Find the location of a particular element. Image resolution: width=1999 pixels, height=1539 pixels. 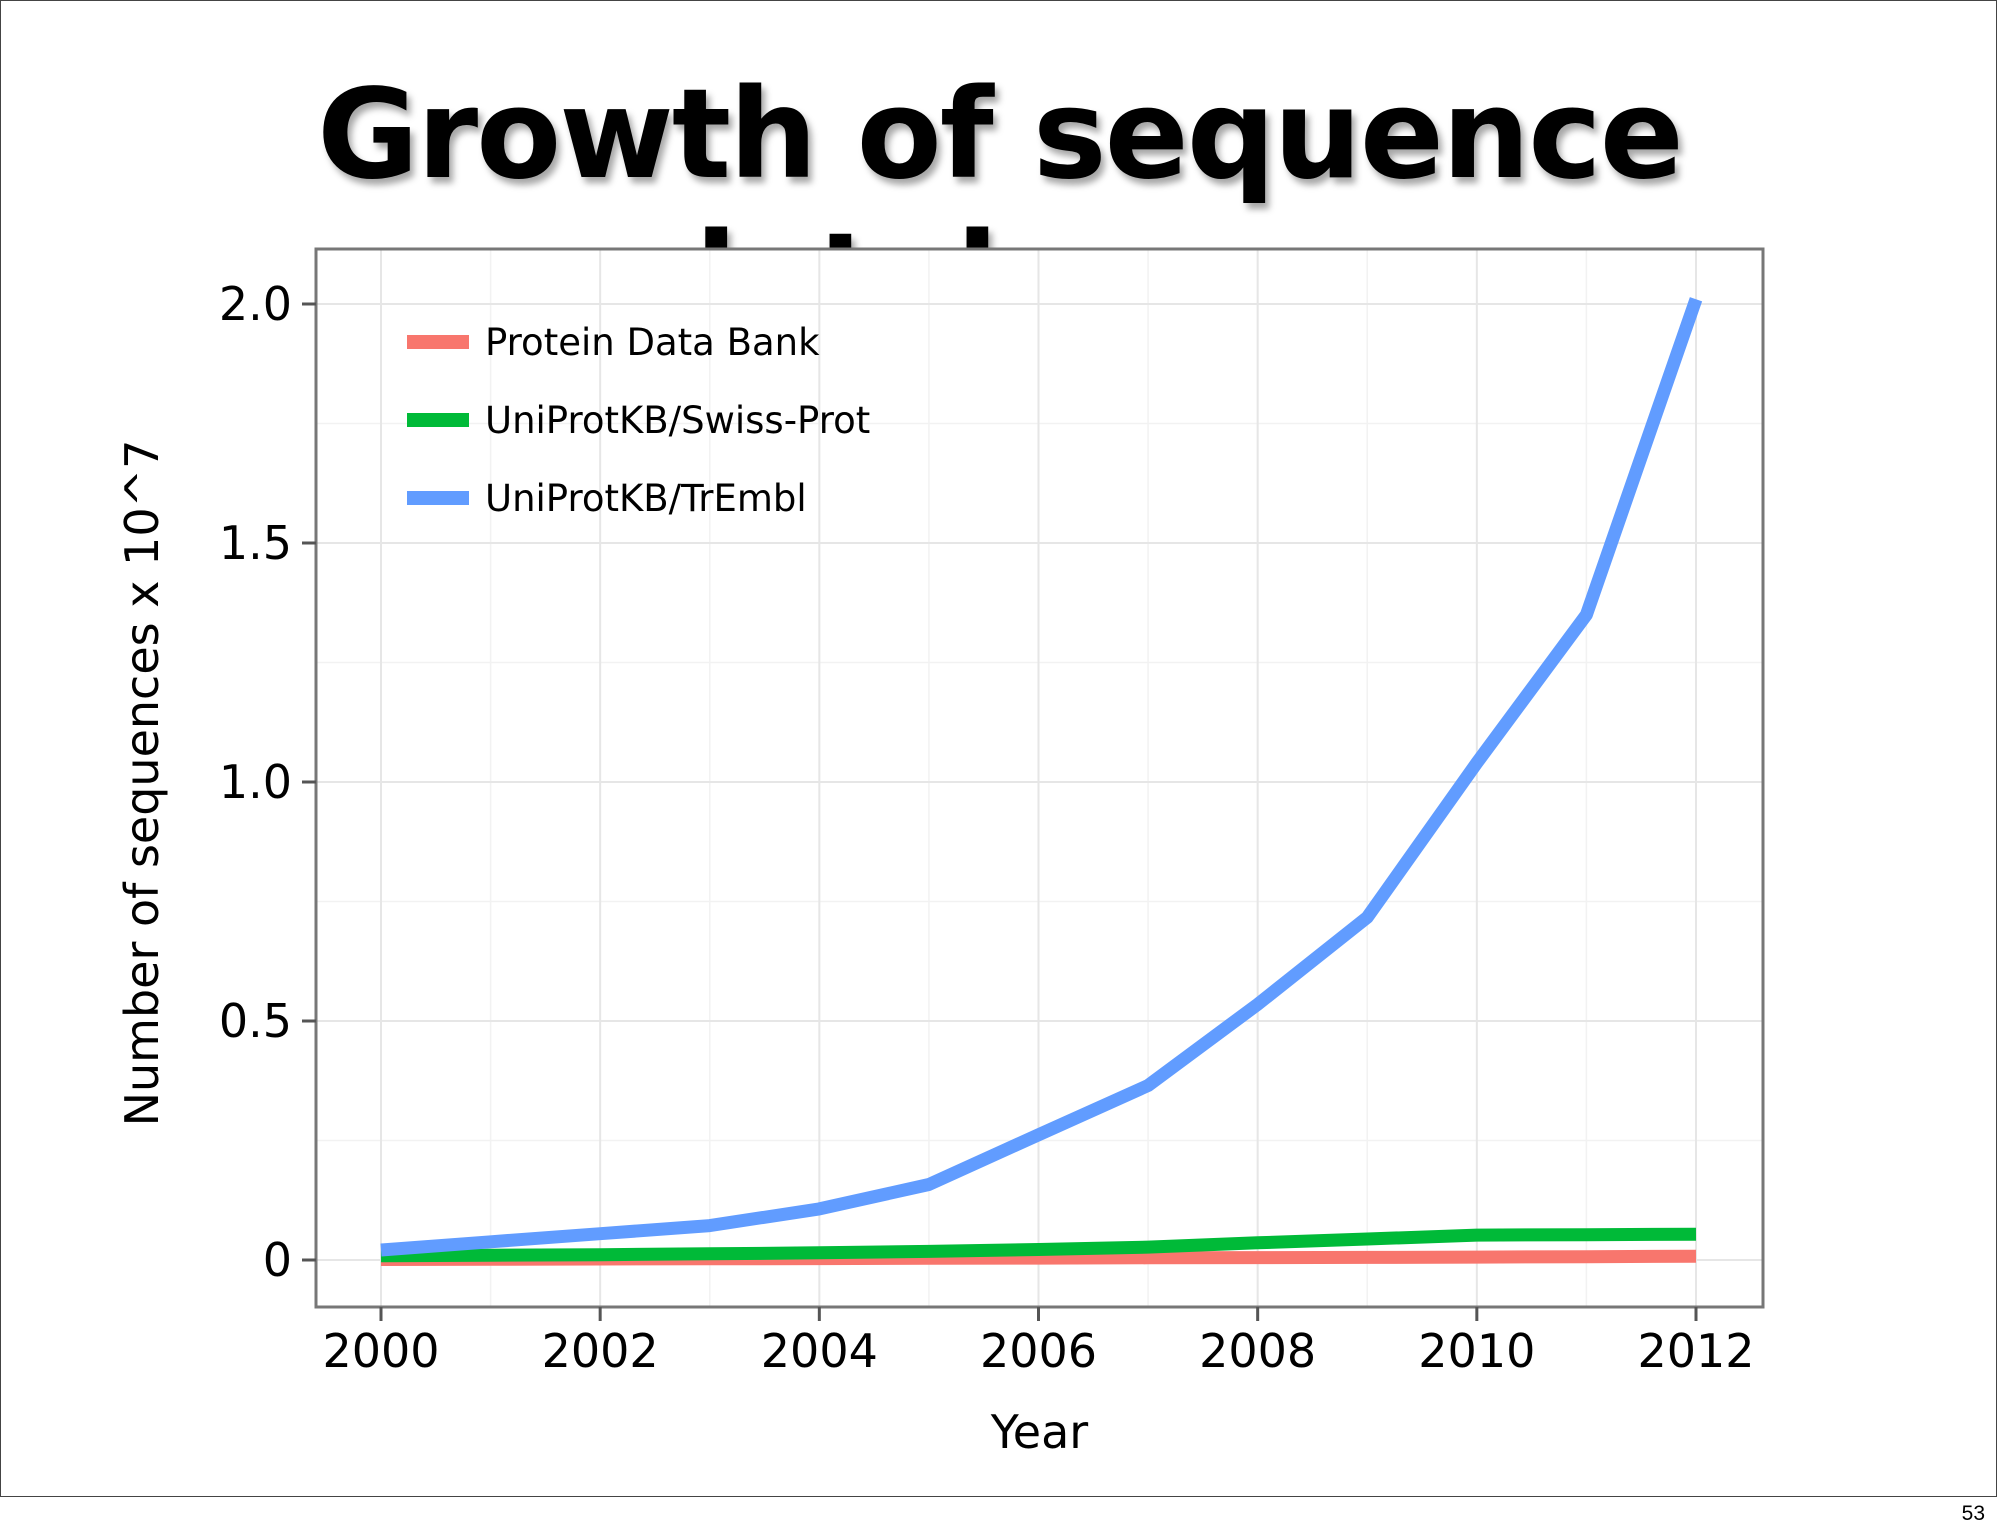

x-tick-label: 2002 is located at coordinates (600, 1351).